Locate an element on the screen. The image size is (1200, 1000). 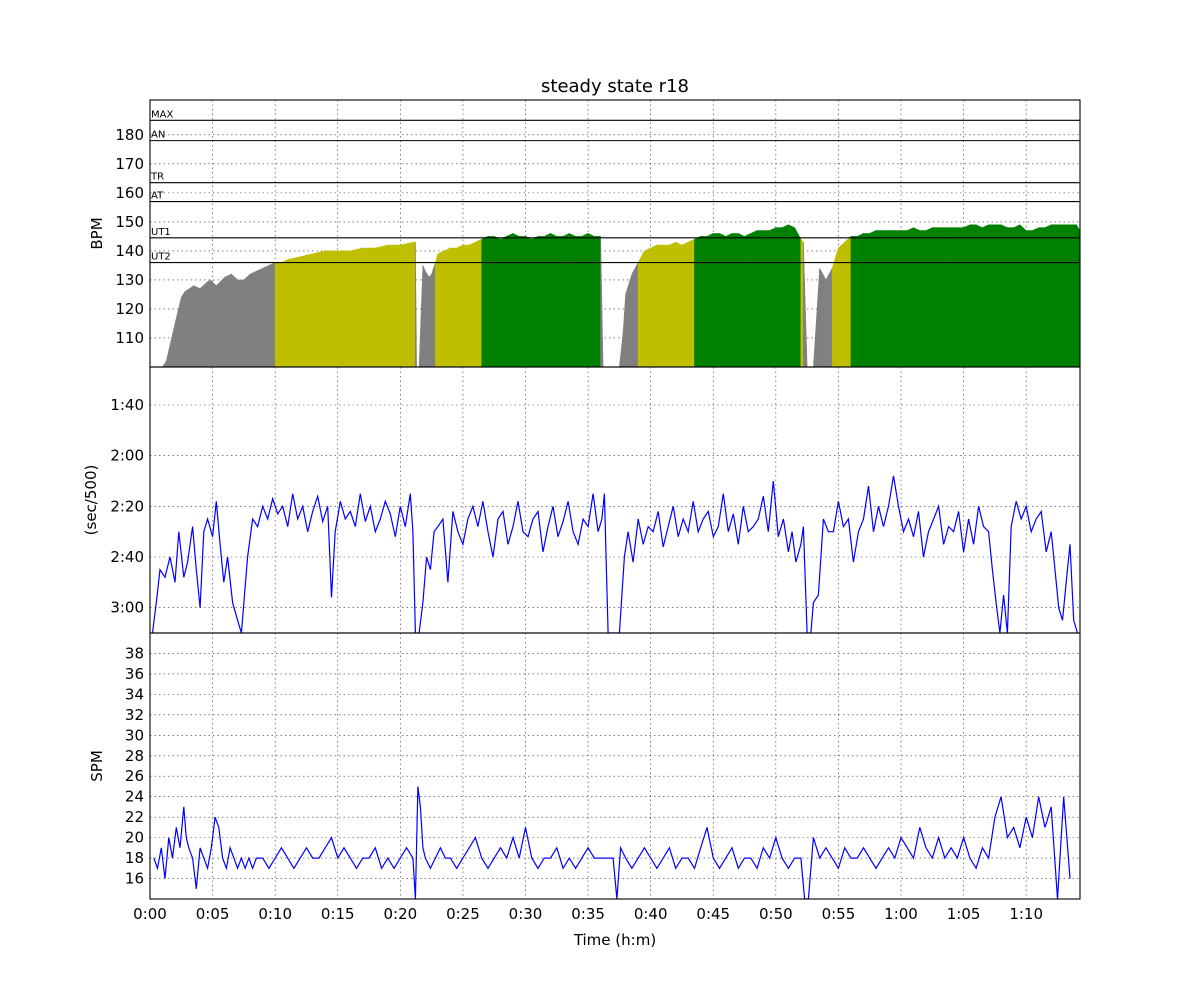
y-tick-label: 20 is located at coordinates (134, 838).